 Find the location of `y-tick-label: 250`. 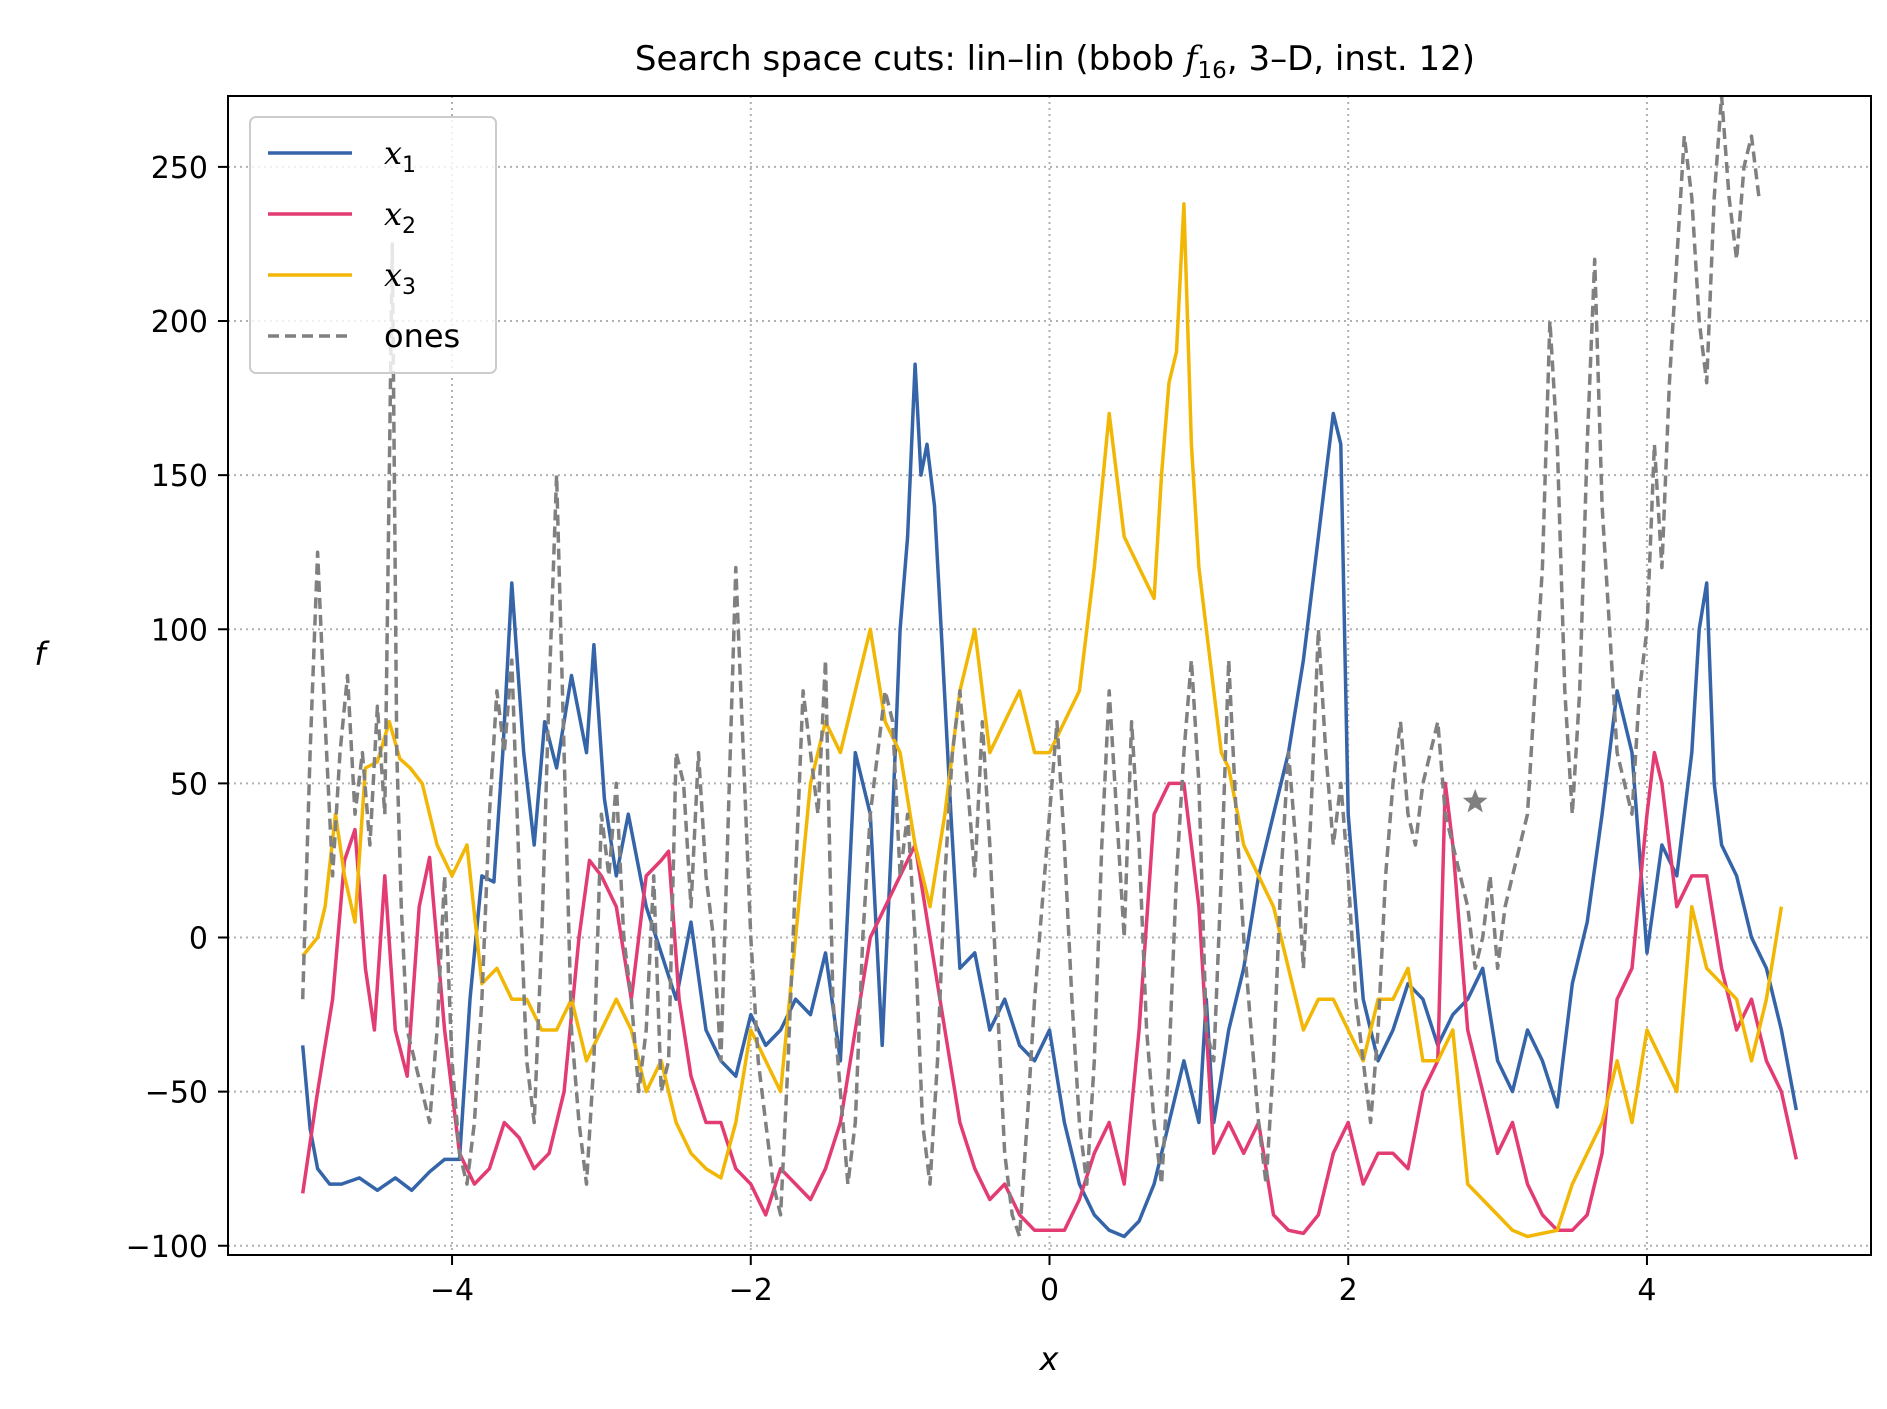

y-tick-label: 250 is located at coordinates (179, 168).